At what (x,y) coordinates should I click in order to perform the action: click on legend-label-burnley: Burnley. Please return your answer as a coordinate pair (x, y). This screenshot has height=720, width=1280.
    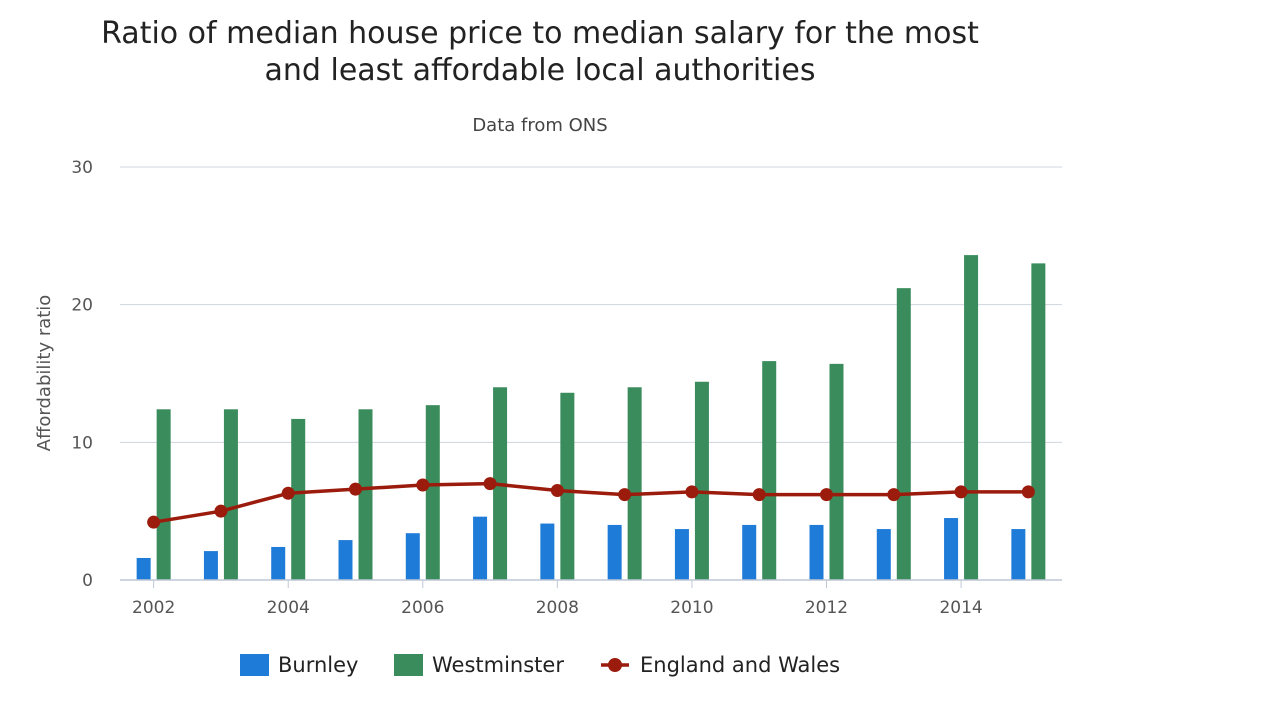
    Looking at the image, I should click on (318, 665).